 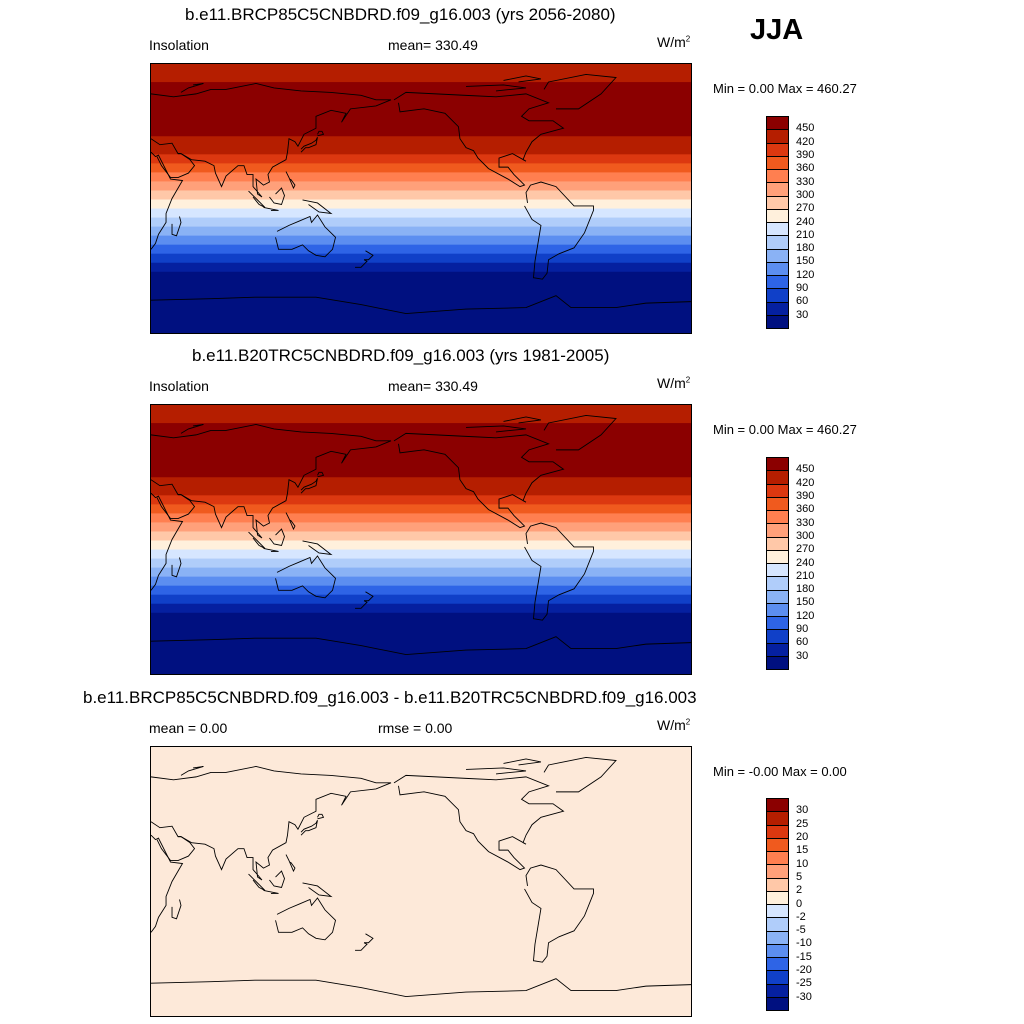 I want to click on colorbar-tick-label: -10, so click(x=804, y=943).